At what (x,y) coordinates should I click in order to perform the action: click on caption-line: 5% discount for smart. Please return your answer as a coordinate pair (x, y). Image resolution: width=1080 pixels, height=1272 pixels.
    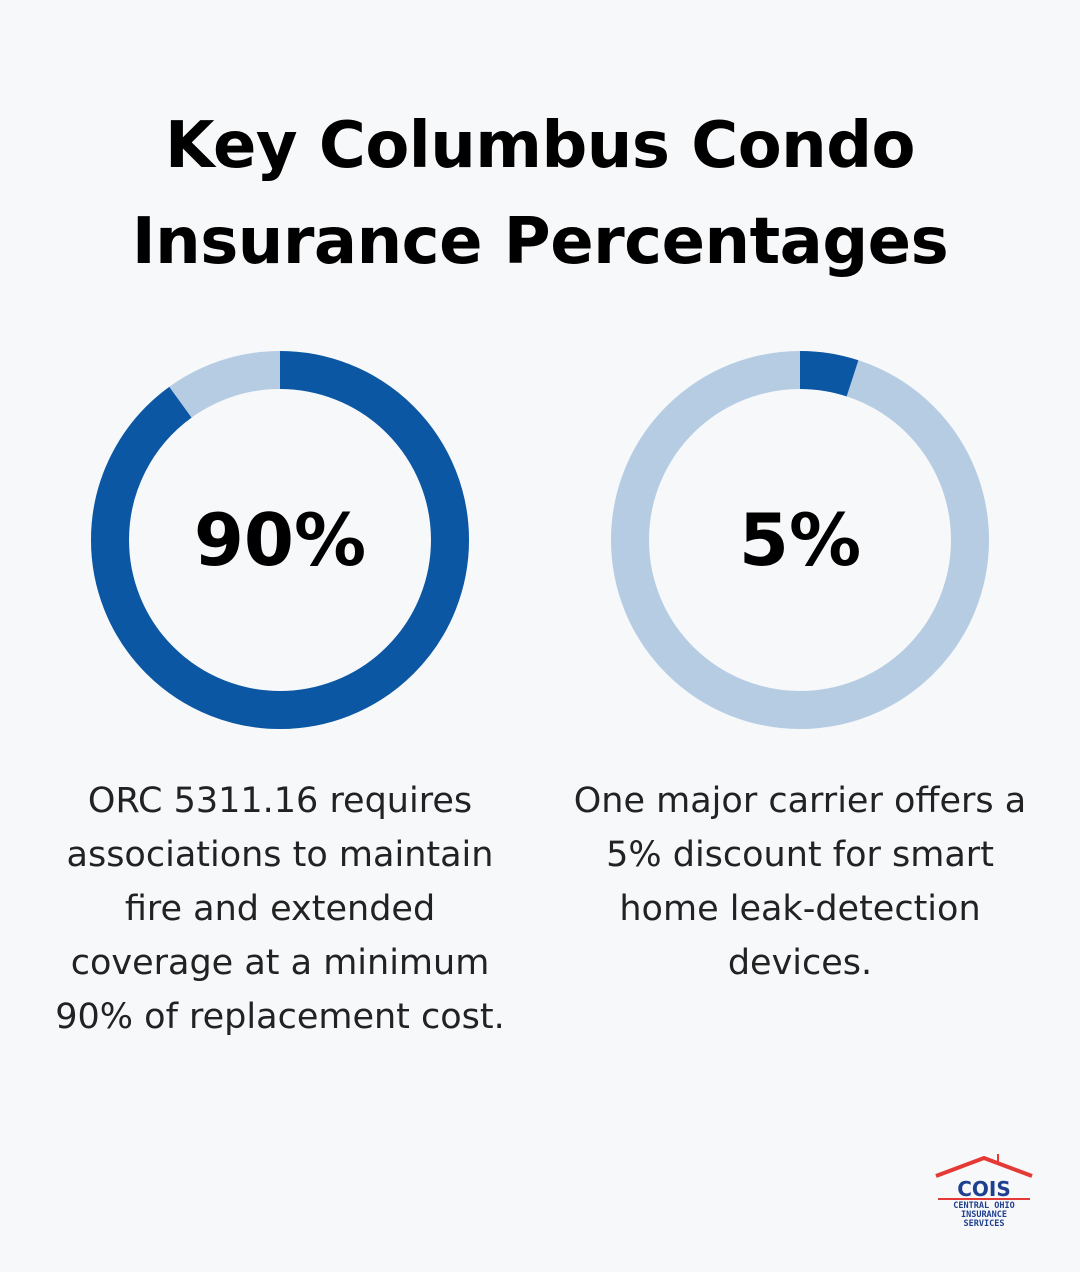
    Looking at the image, I should click on (800, 855).